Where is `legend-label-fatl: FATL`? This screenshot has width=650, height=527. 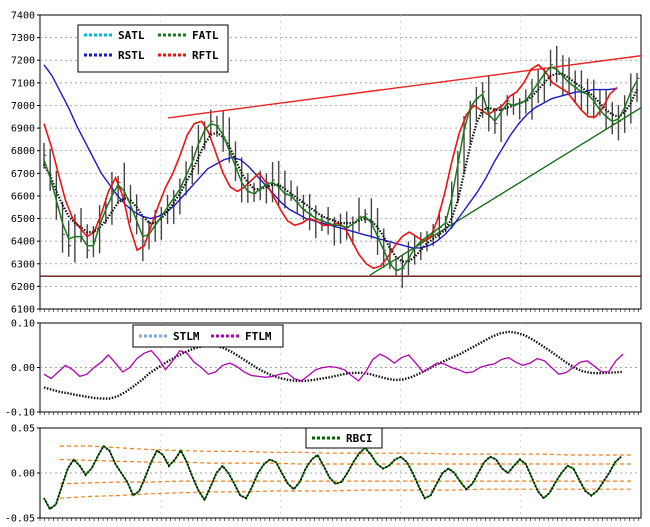 legend-label-fatl: FATL is located at coordinates (205, 35).